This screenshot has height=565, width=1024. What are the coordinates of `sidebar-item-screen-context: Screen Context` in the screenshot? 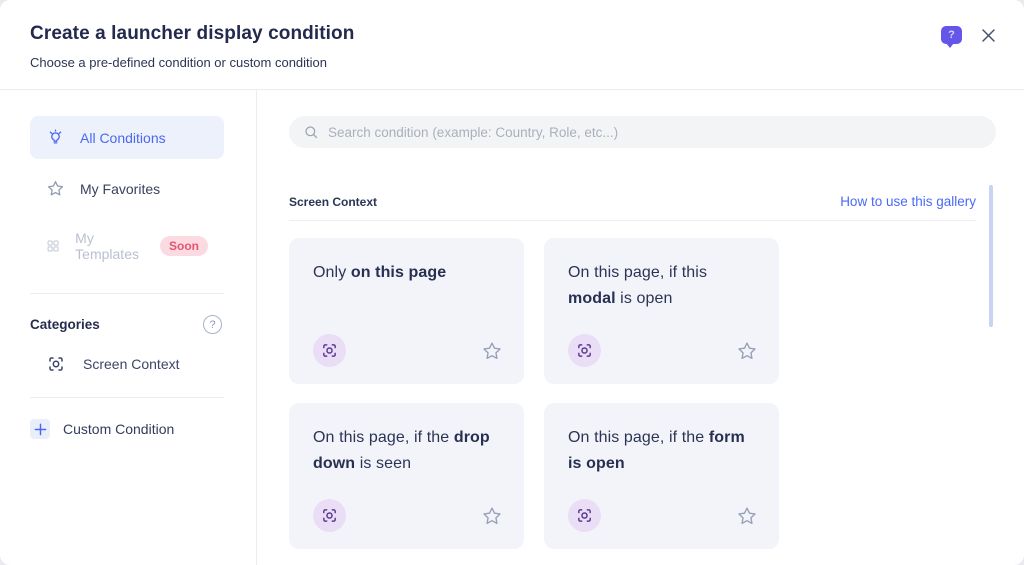 It's located at (127, 364).